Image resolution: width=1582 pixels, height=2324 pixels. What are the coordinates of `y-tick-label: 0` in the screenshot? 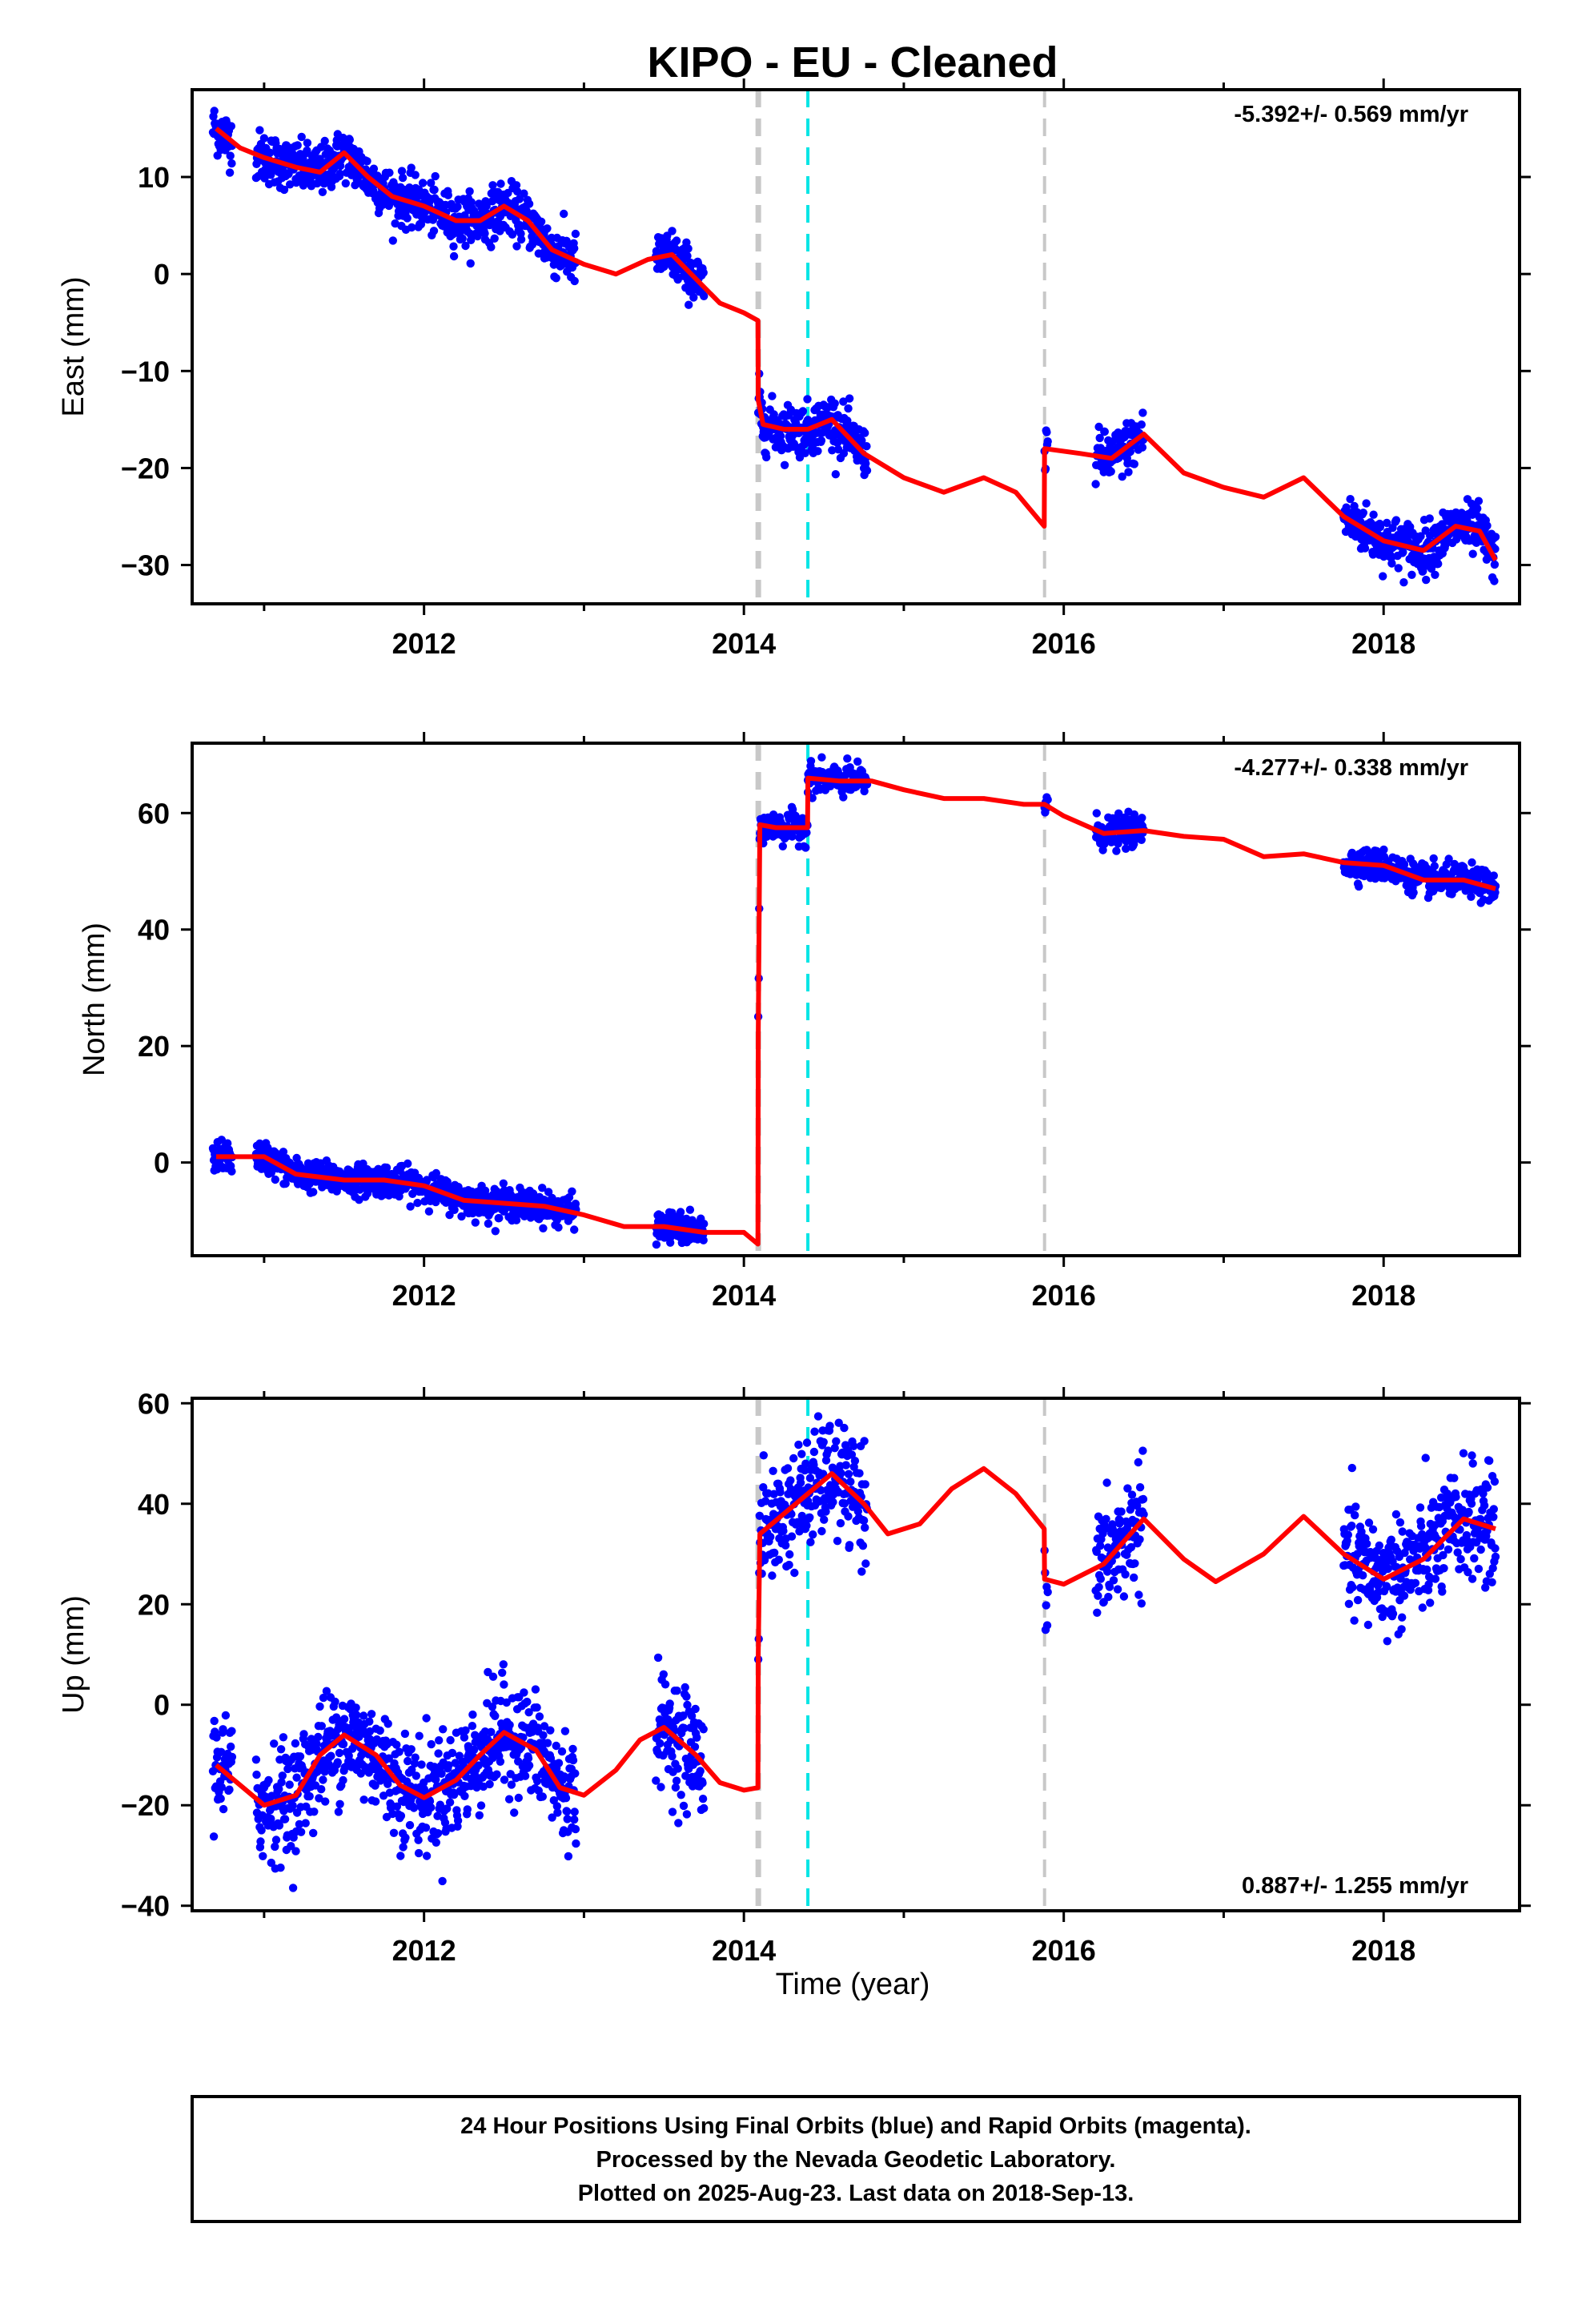 It's located at (162, 1705).